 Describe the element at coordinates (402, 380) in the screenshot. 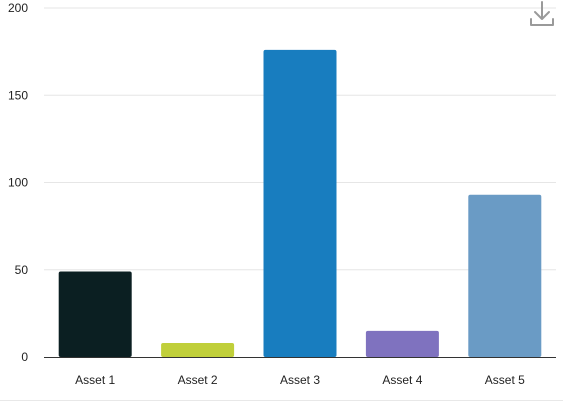

I see `x-tick-label: Asset 4` at that location.